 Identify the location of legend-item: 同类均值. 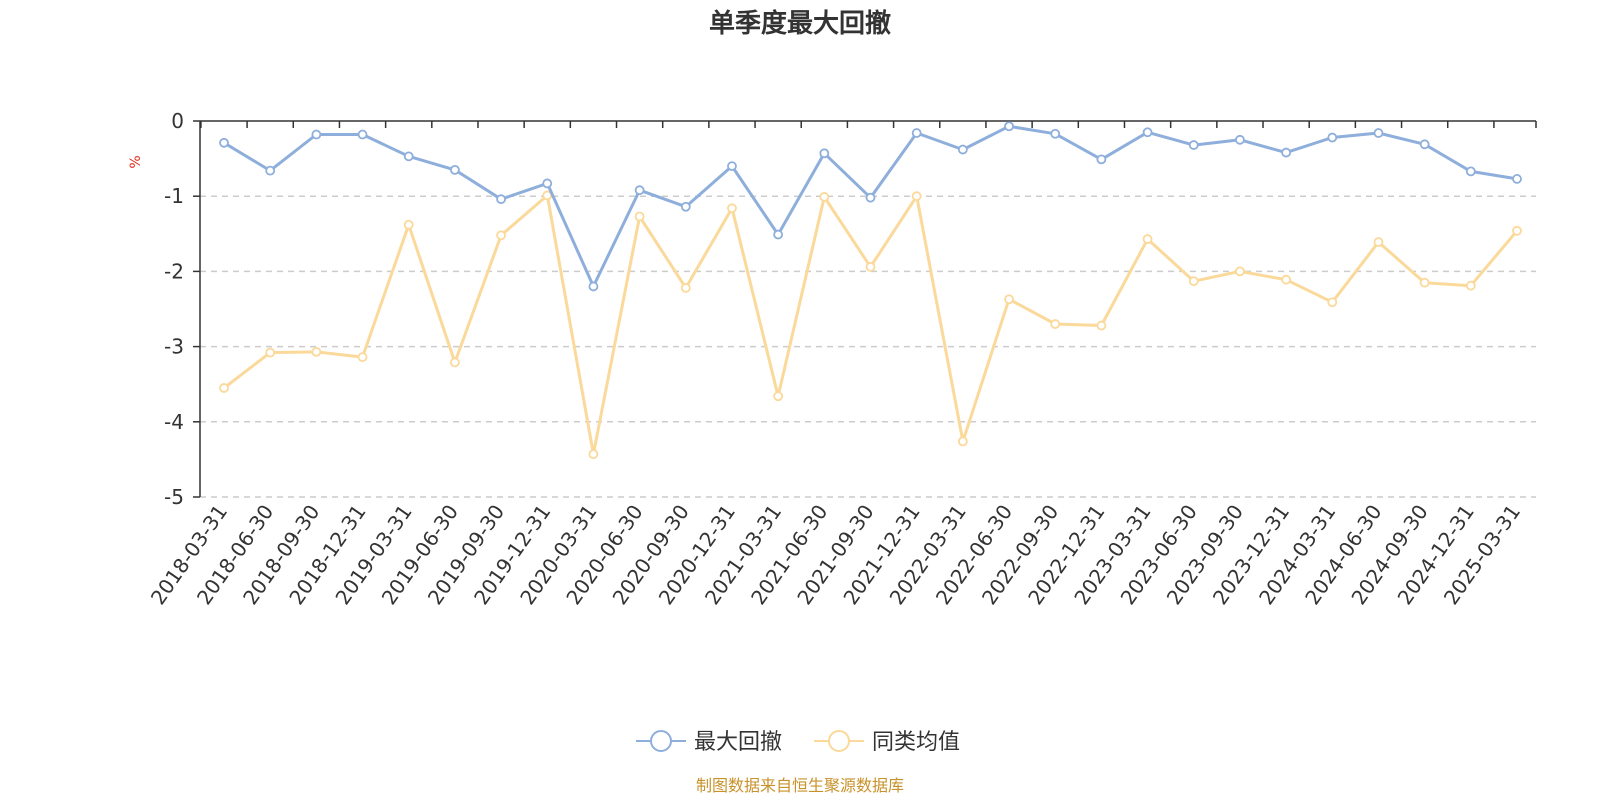
(887, 742).